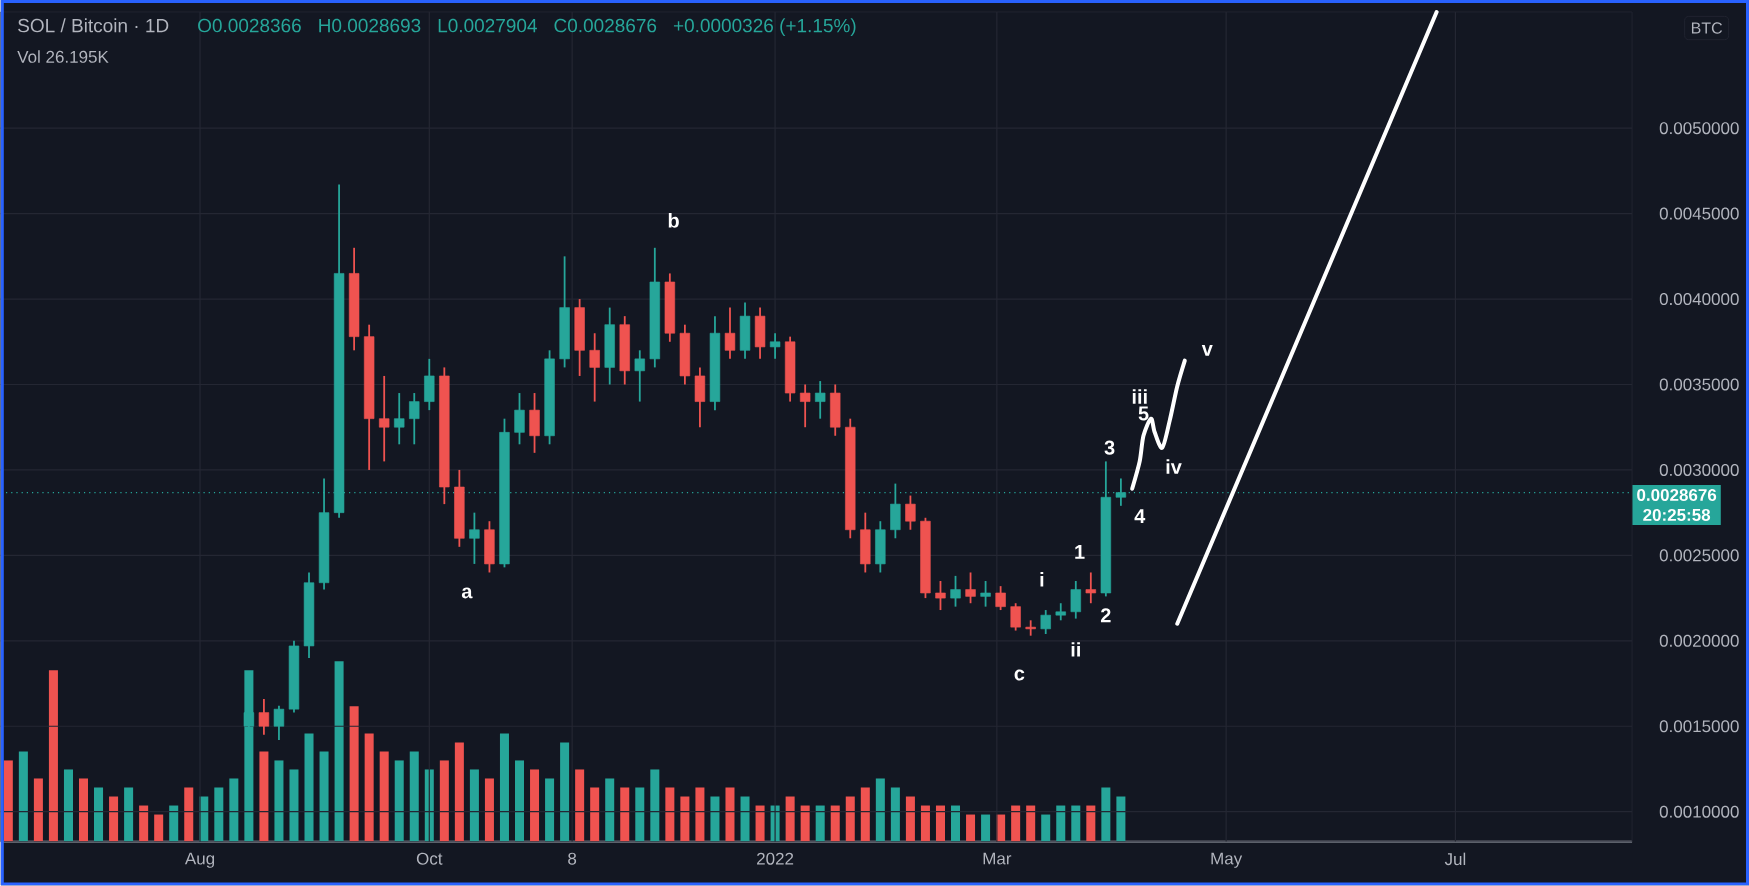 The image size is (1749, 886). What do you see at coordinates (1699, 811) in the screenshot?
I see `y-tick-label: 0.0010000` at bounding box center [1699, 811].